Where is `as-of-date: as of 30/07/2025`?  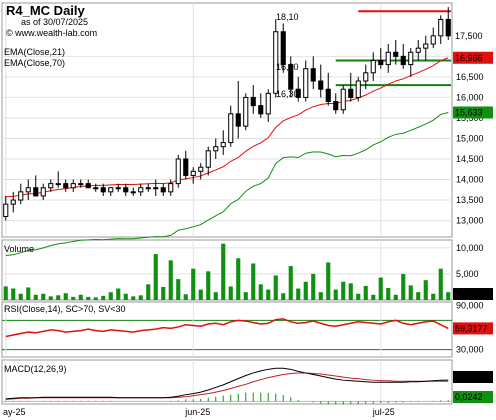
as-of-date: as of 30/07/2025 is located at coordinates (54, 22).